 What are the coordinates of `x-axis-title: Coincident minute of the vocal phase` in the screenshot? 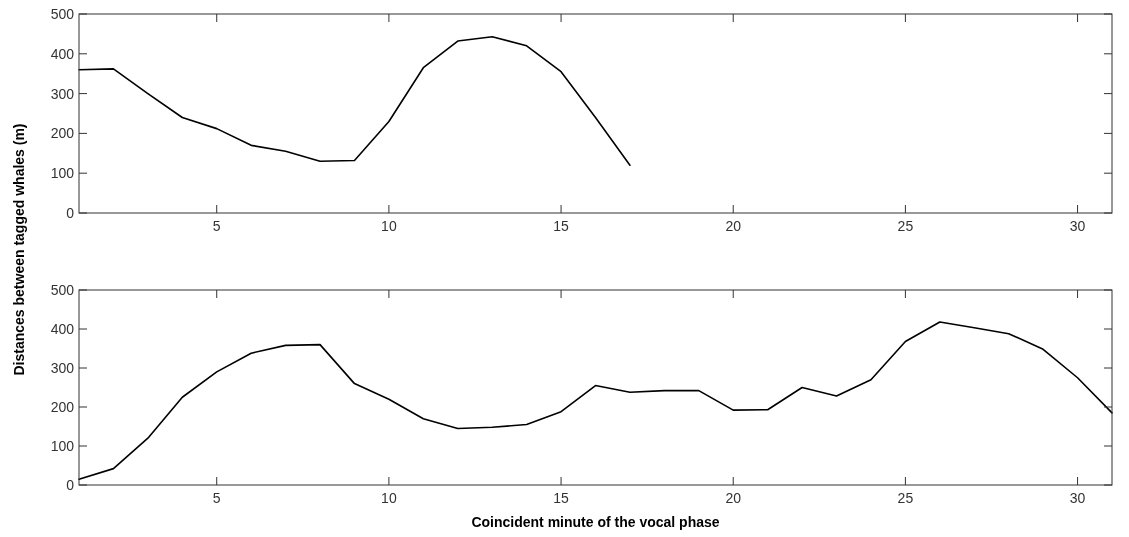 It's located at (595, 522).